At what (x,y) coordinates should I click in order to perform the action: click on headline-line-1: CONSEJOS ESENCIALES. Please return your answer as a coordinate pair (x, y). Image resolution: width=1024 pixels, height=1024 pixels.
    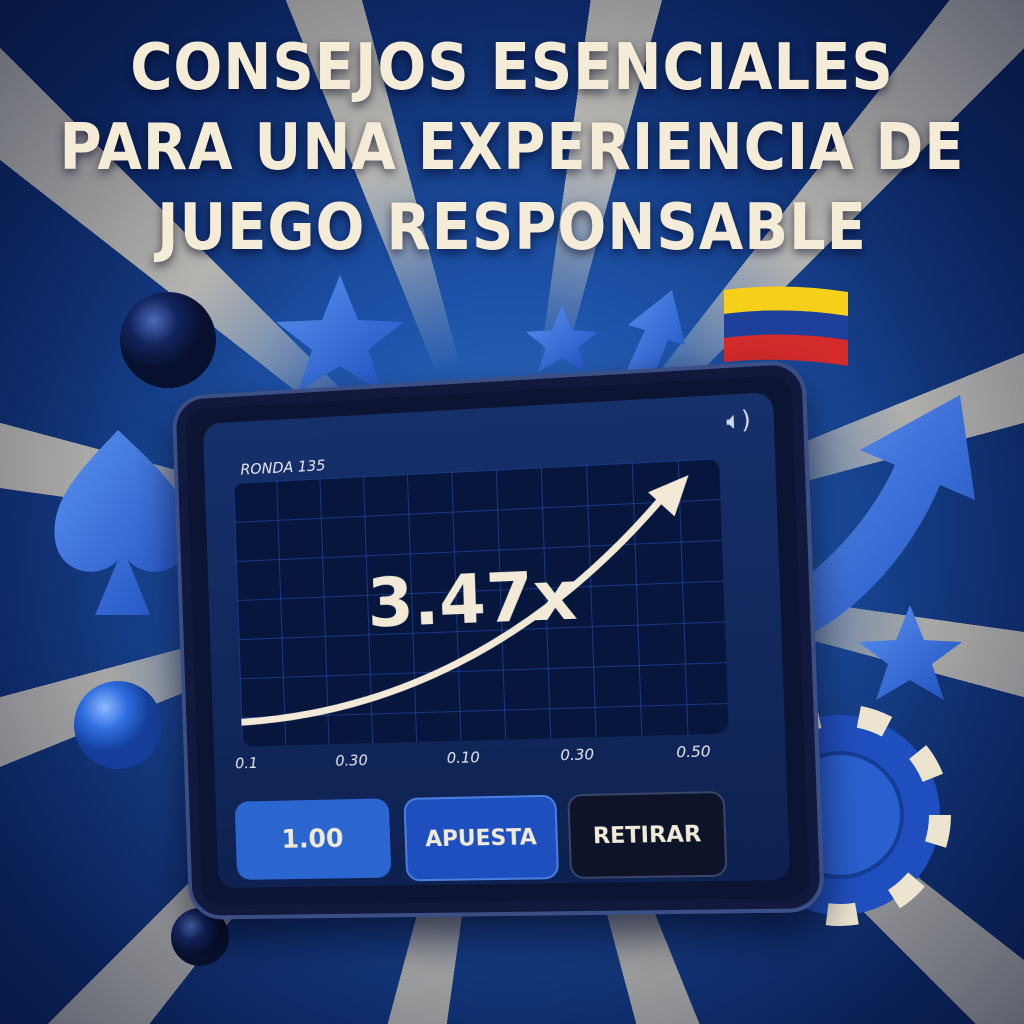
    Looking at the image, I should click on (512, 68).